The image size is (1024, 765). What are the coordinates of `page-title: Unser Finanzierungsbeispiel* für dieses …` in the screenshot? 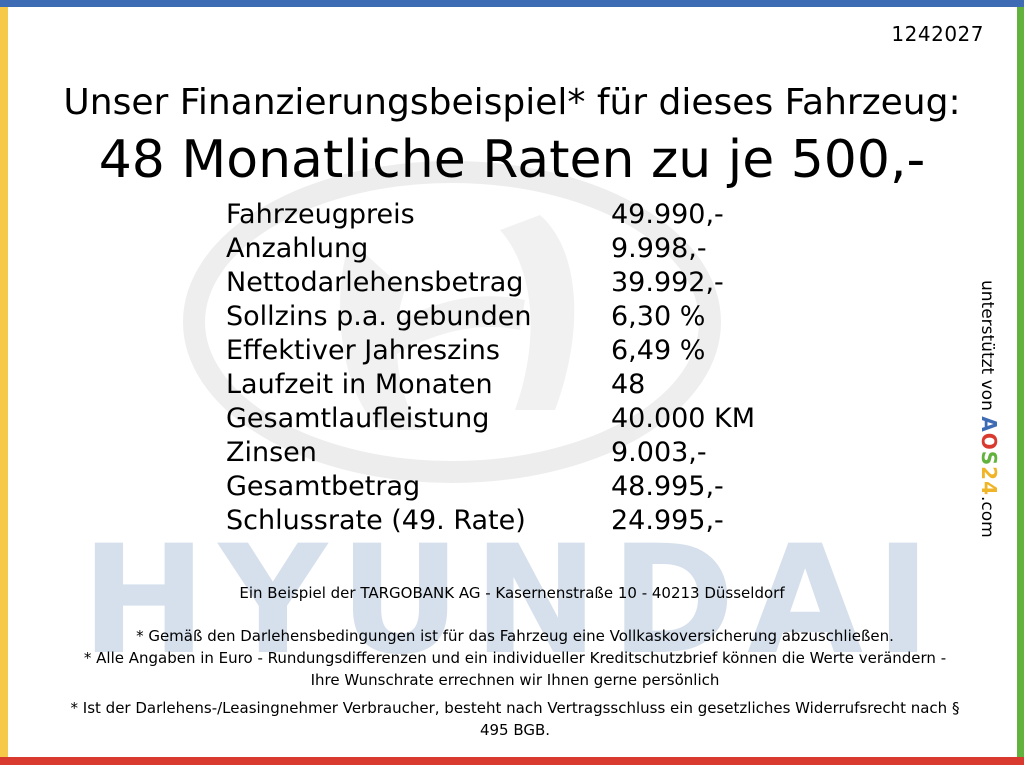 It's located at (512, 102).